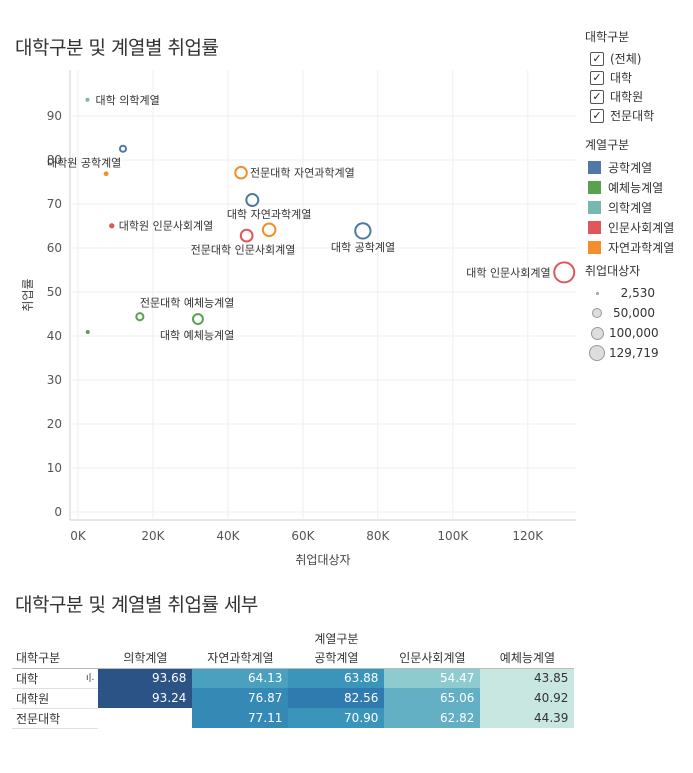 The width and height of the screenshot is (693, 773). Describe the element at coordinates (336, 698) in the screenshot. I see `table-cell: 82.56` at that location.